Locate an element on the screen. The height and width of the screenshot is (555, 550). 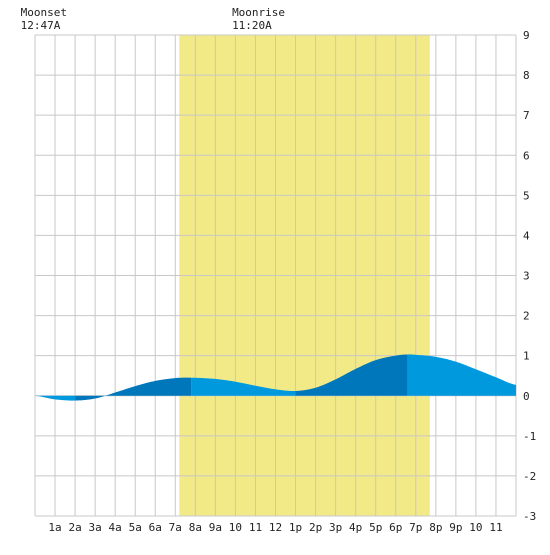
y-tick-label: 1 is located at coordinates (526, 356).